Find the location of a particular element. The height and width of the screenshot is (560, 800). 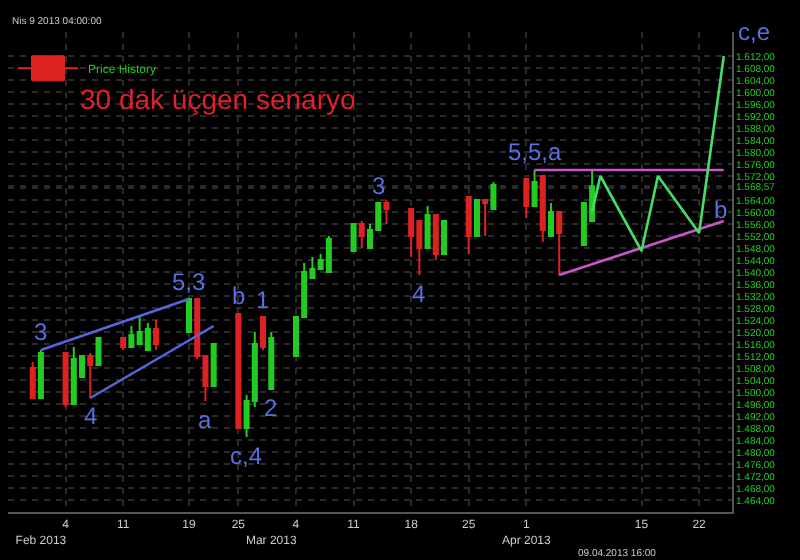

annotation: 1 is located at coordinates (263, 300).